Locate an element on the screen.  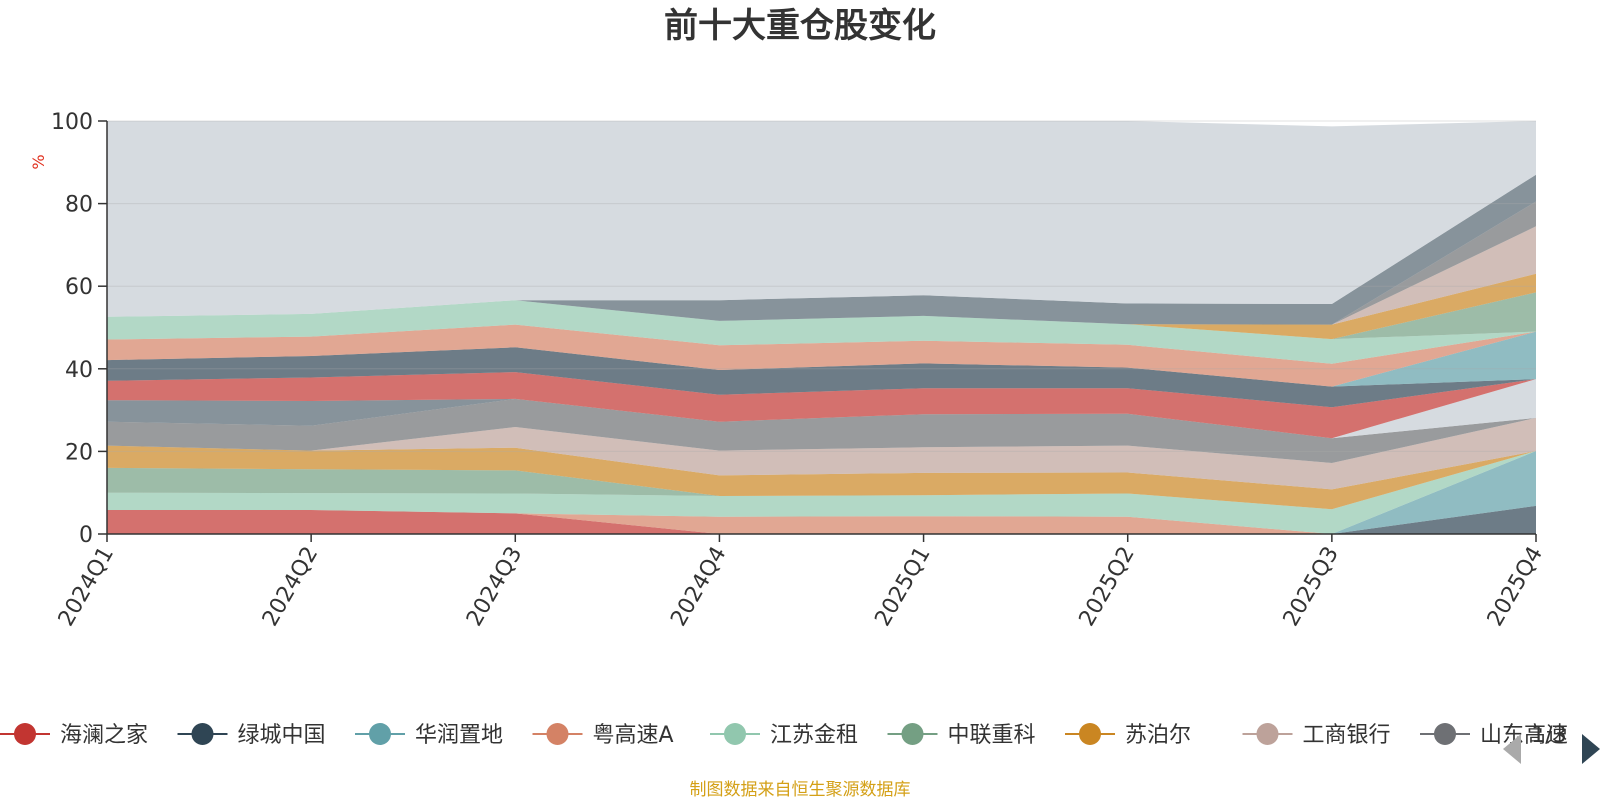
legend-item-label: 粤高速A is located at coordinates (633, 735).